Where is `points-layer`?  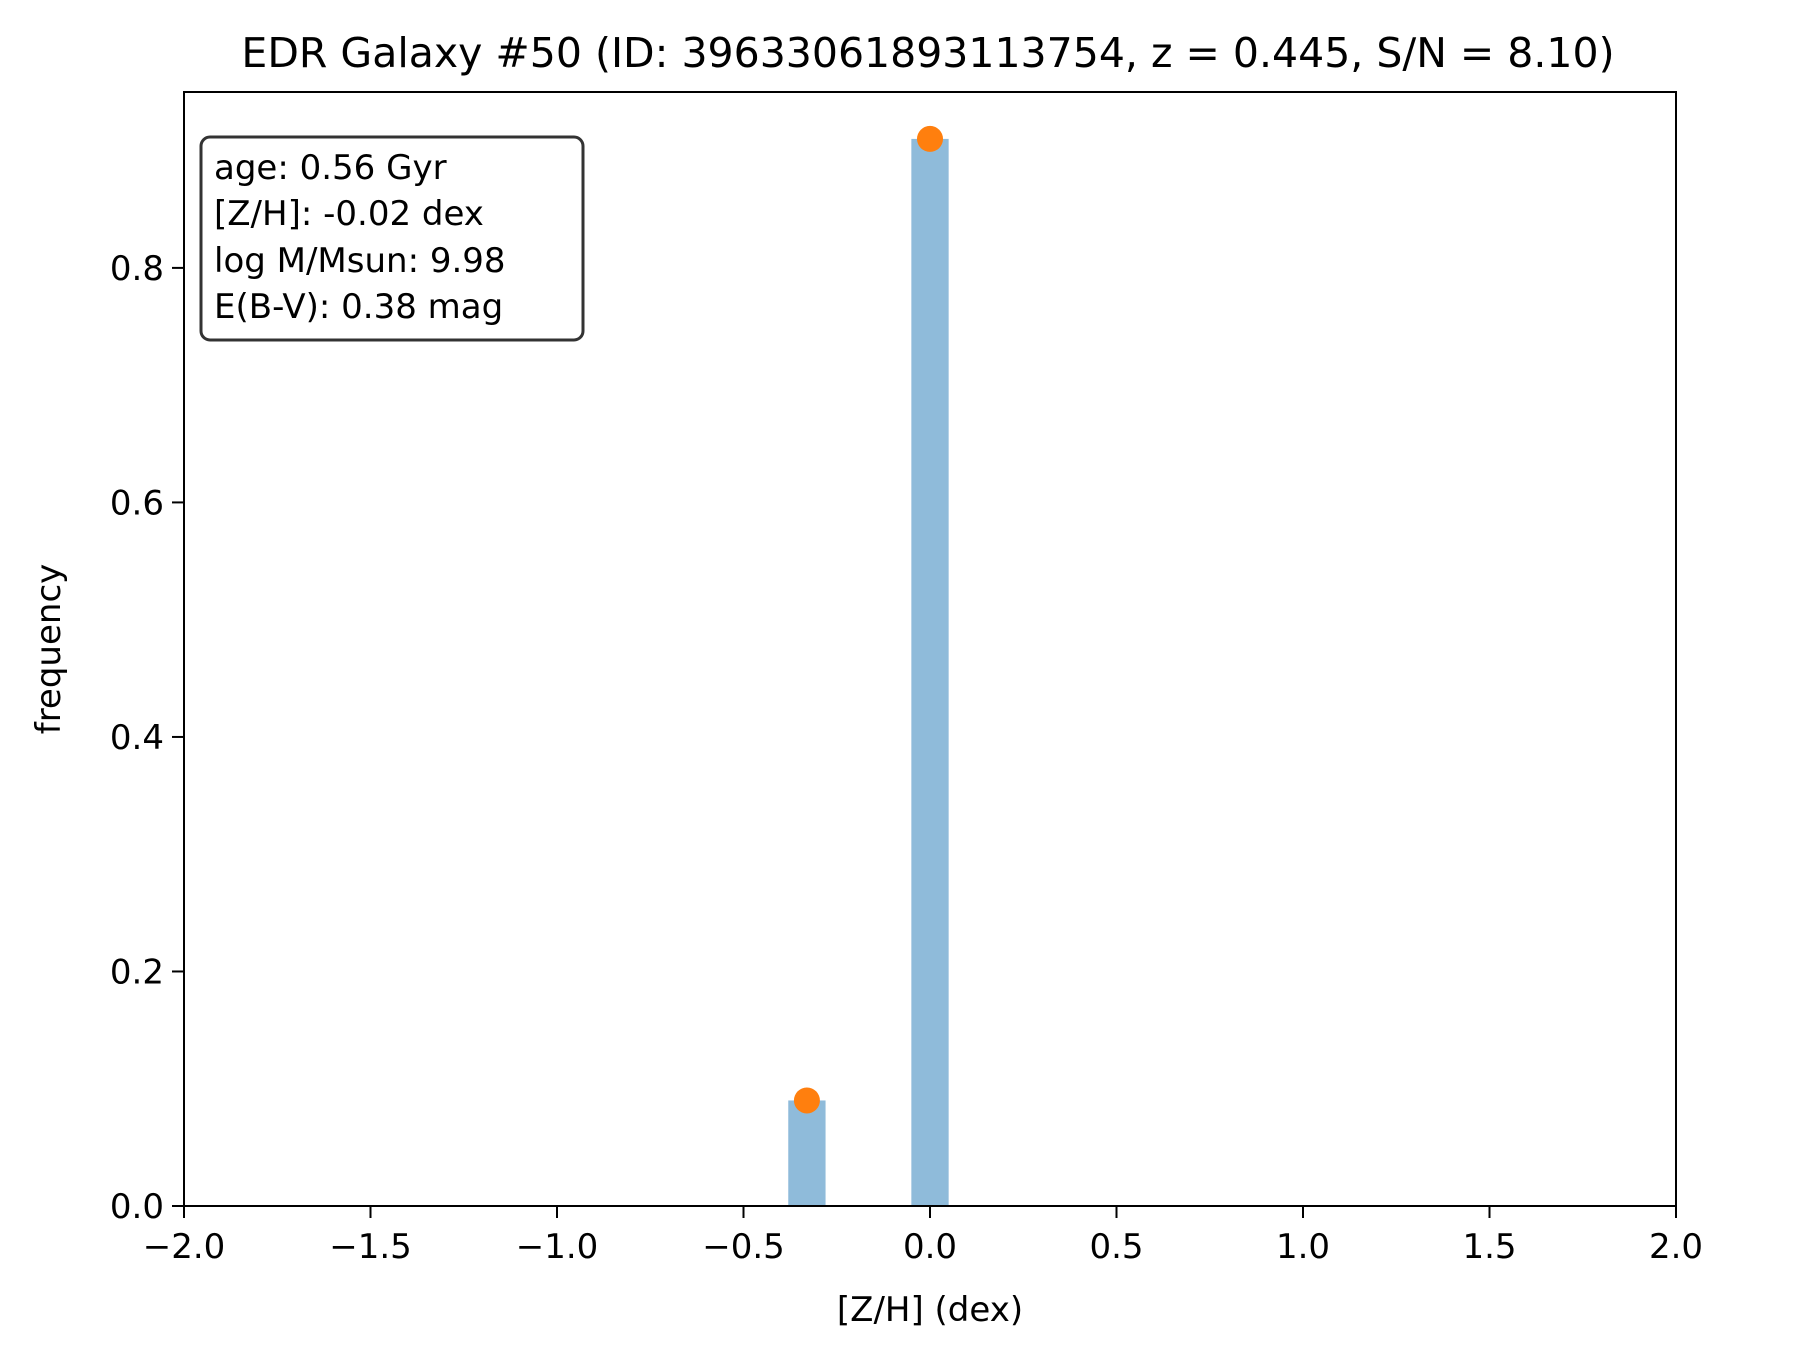 points-layer is located at coordinates (868, 619).